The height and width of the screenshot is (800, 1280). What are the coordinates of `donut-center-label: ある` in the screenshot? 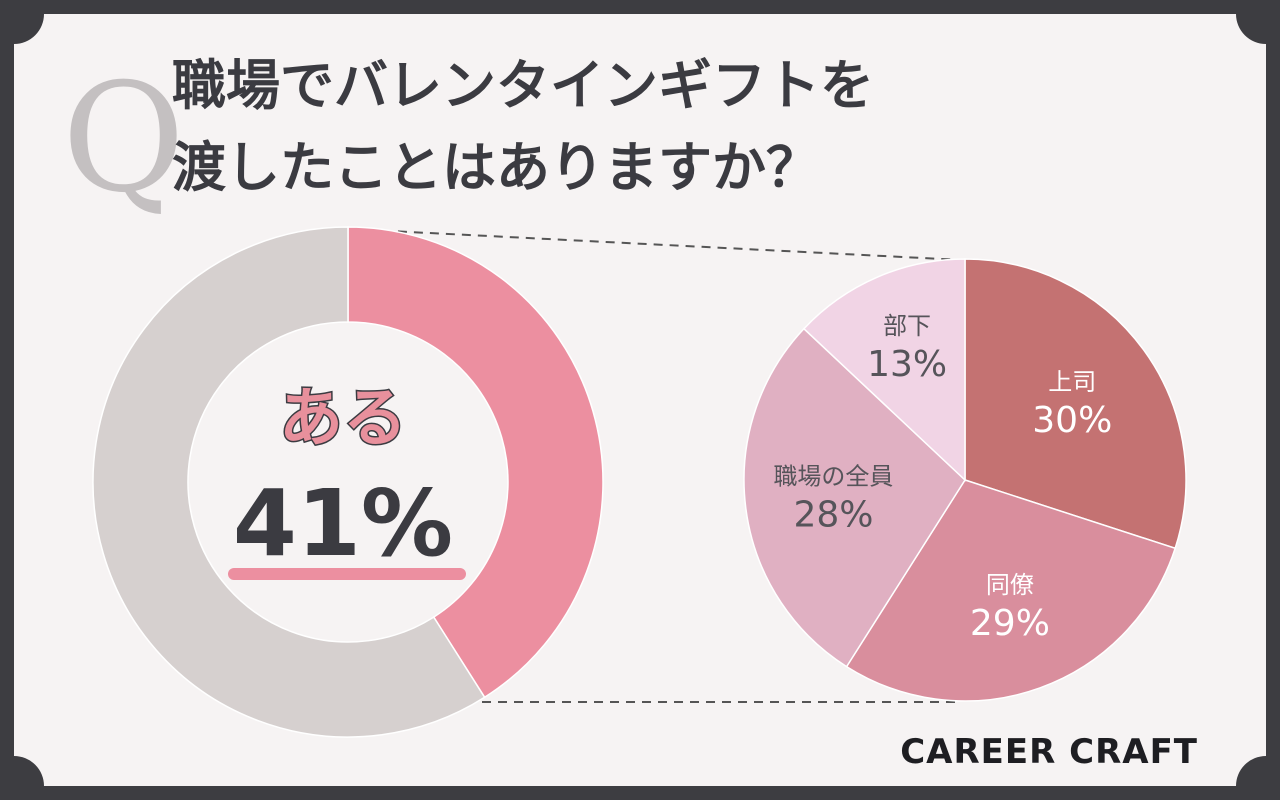 It's located at (343, 419).